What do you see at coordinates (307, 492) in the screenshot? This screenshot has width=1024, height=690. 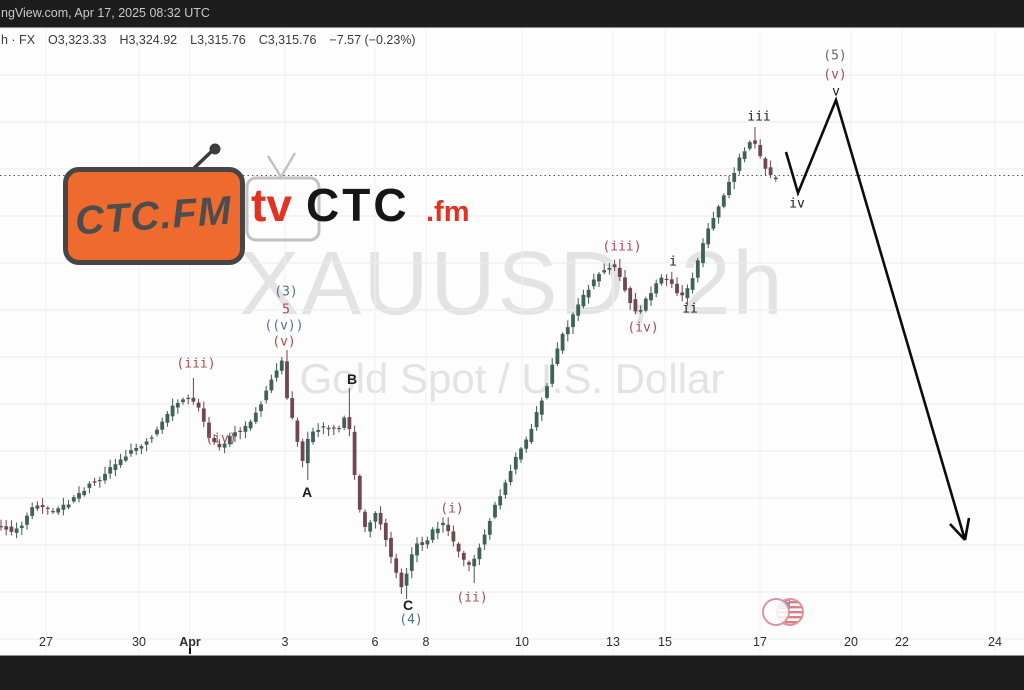 I see `wave-label: A` at bounding box center [307, 492].